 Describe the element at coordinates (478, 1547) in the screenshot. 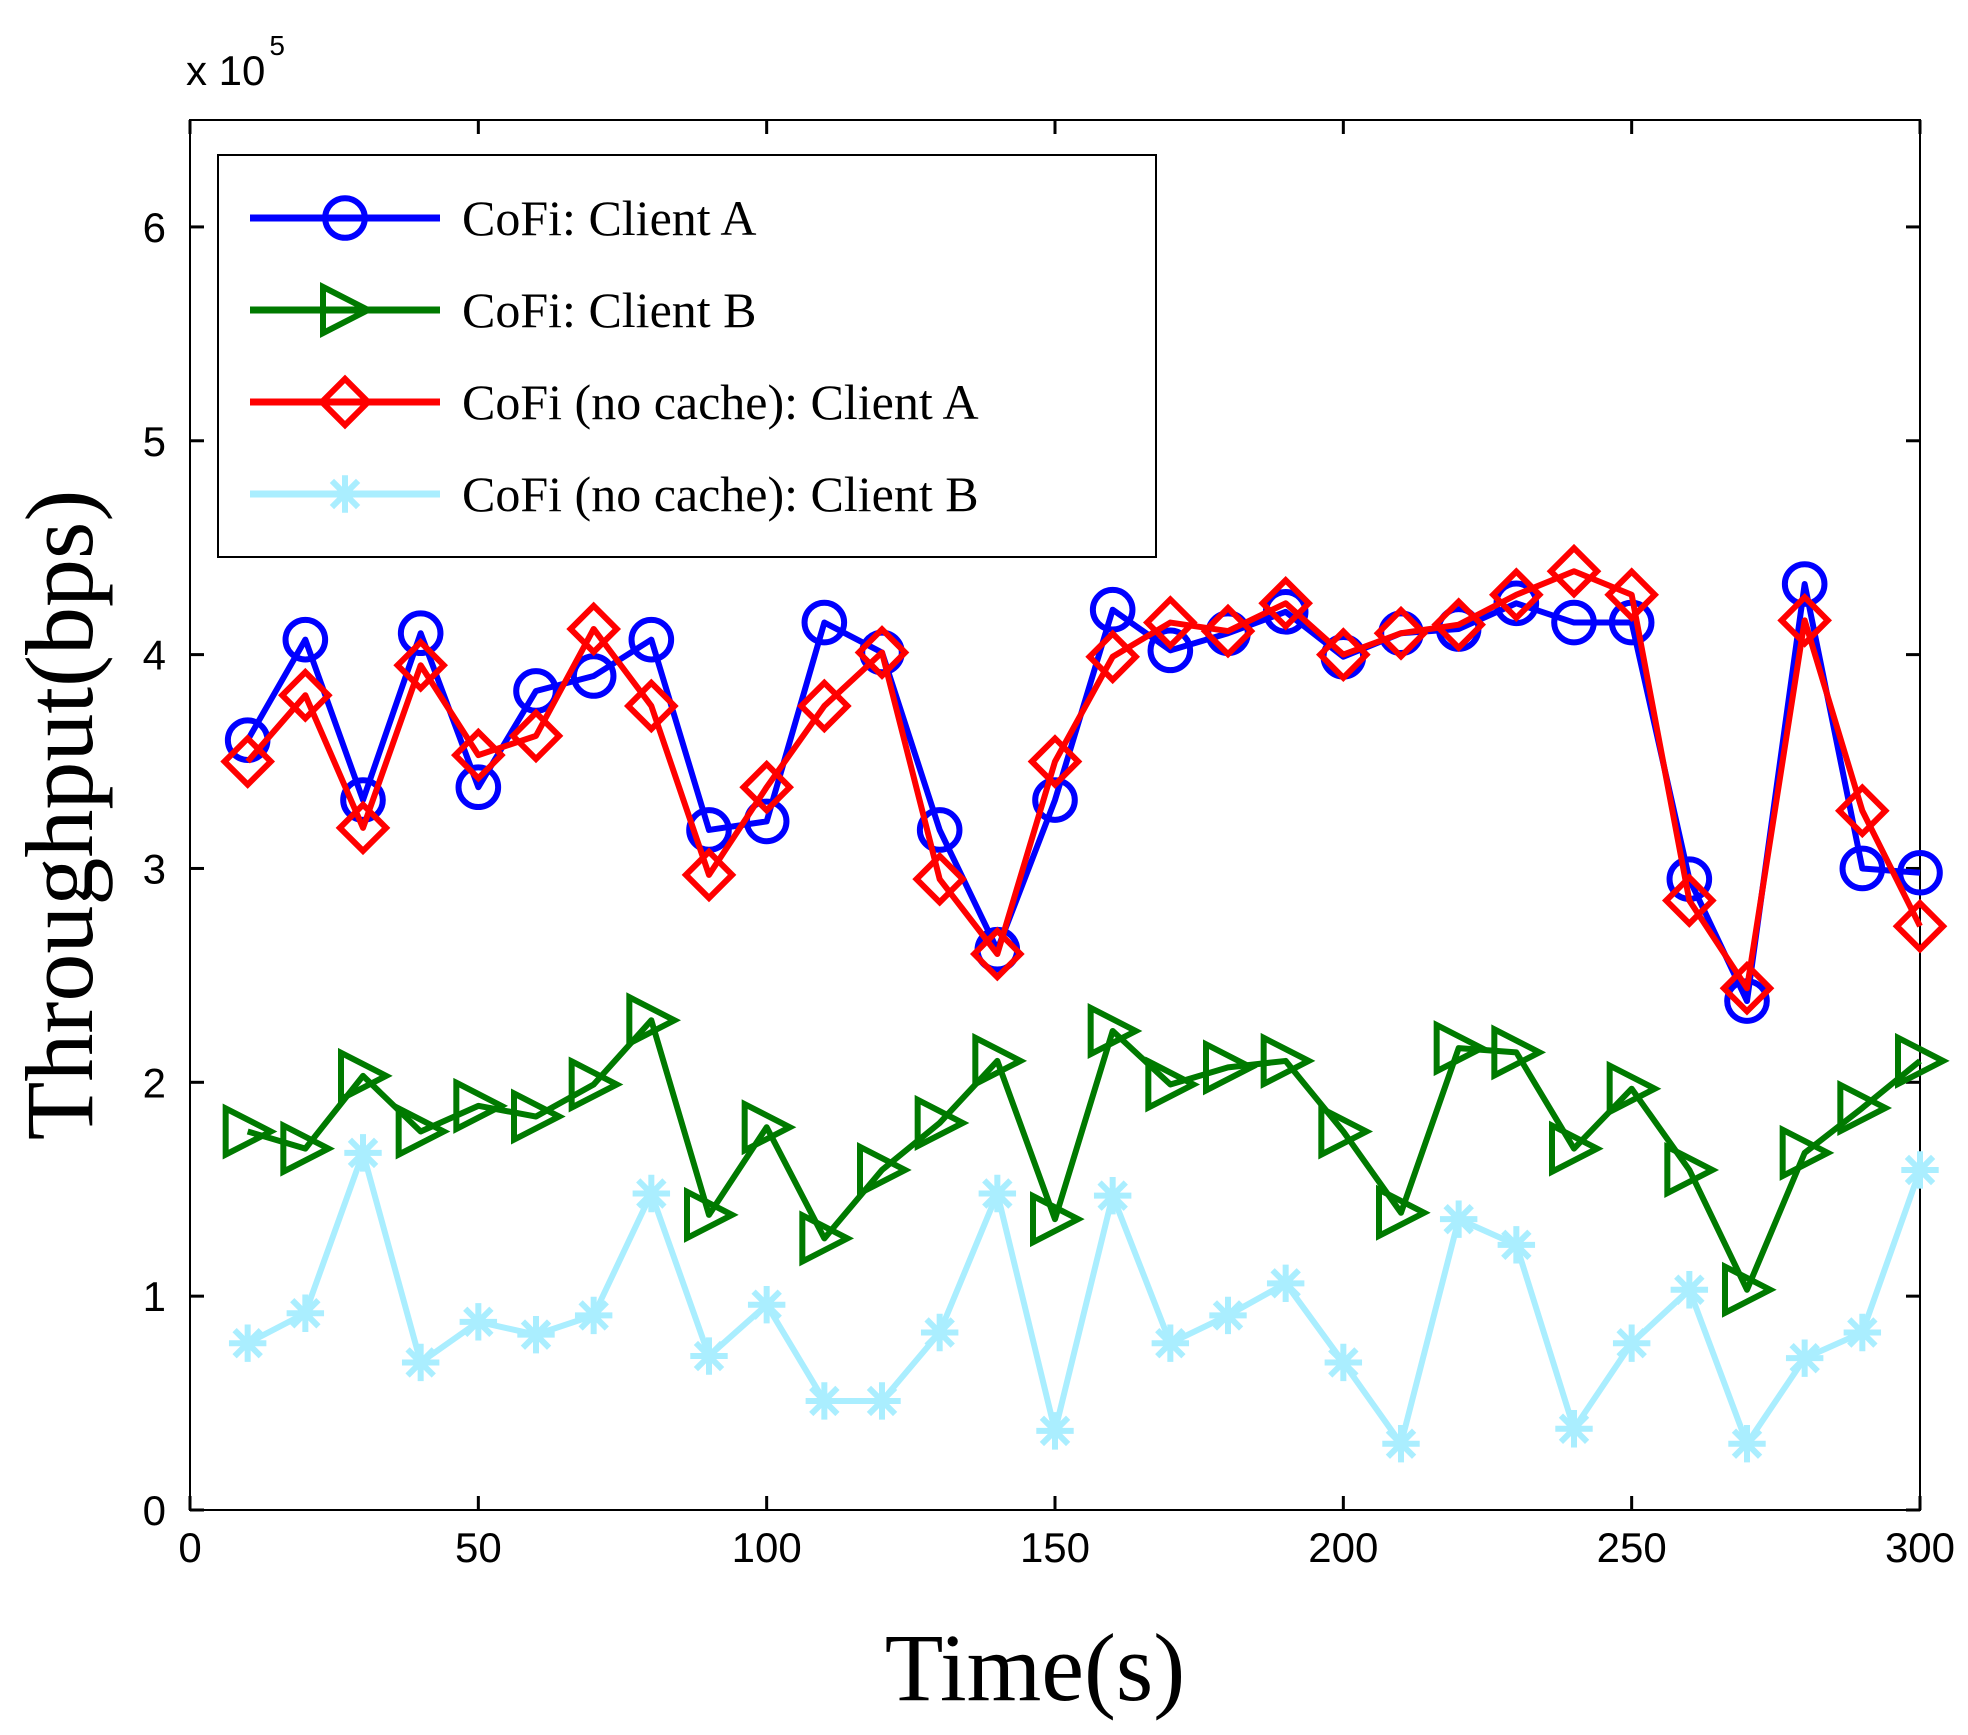

I see `x-tick-label: 50` at that location.